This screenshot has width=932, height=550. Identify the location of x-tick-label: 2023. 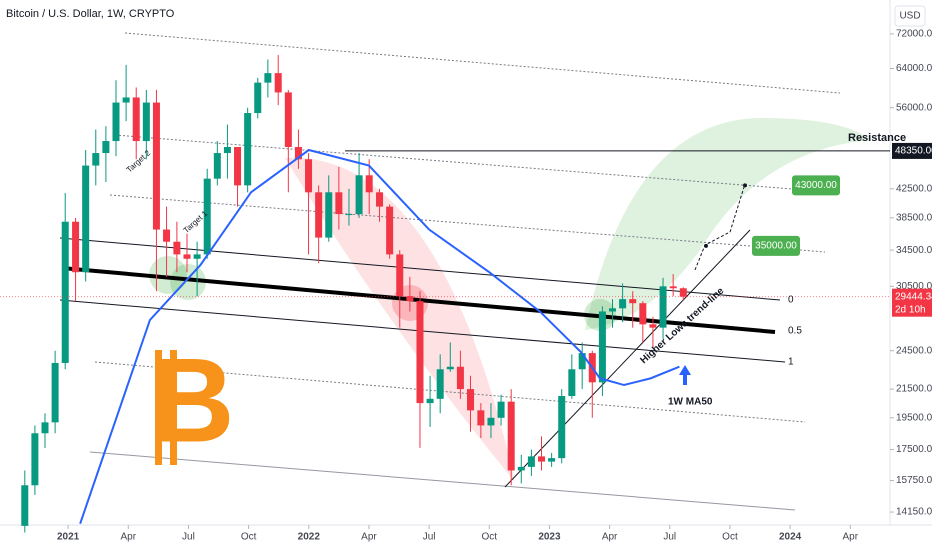
(549, 537).